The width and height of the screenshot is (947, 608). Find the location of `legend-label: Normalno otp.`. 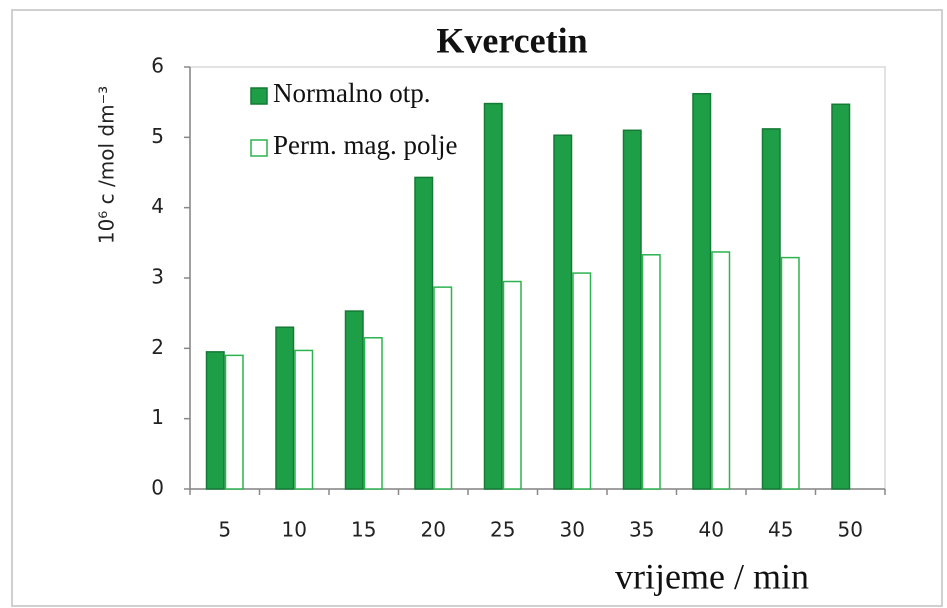

legend-label: Normalno otp. is located at coordinates (351, 93).